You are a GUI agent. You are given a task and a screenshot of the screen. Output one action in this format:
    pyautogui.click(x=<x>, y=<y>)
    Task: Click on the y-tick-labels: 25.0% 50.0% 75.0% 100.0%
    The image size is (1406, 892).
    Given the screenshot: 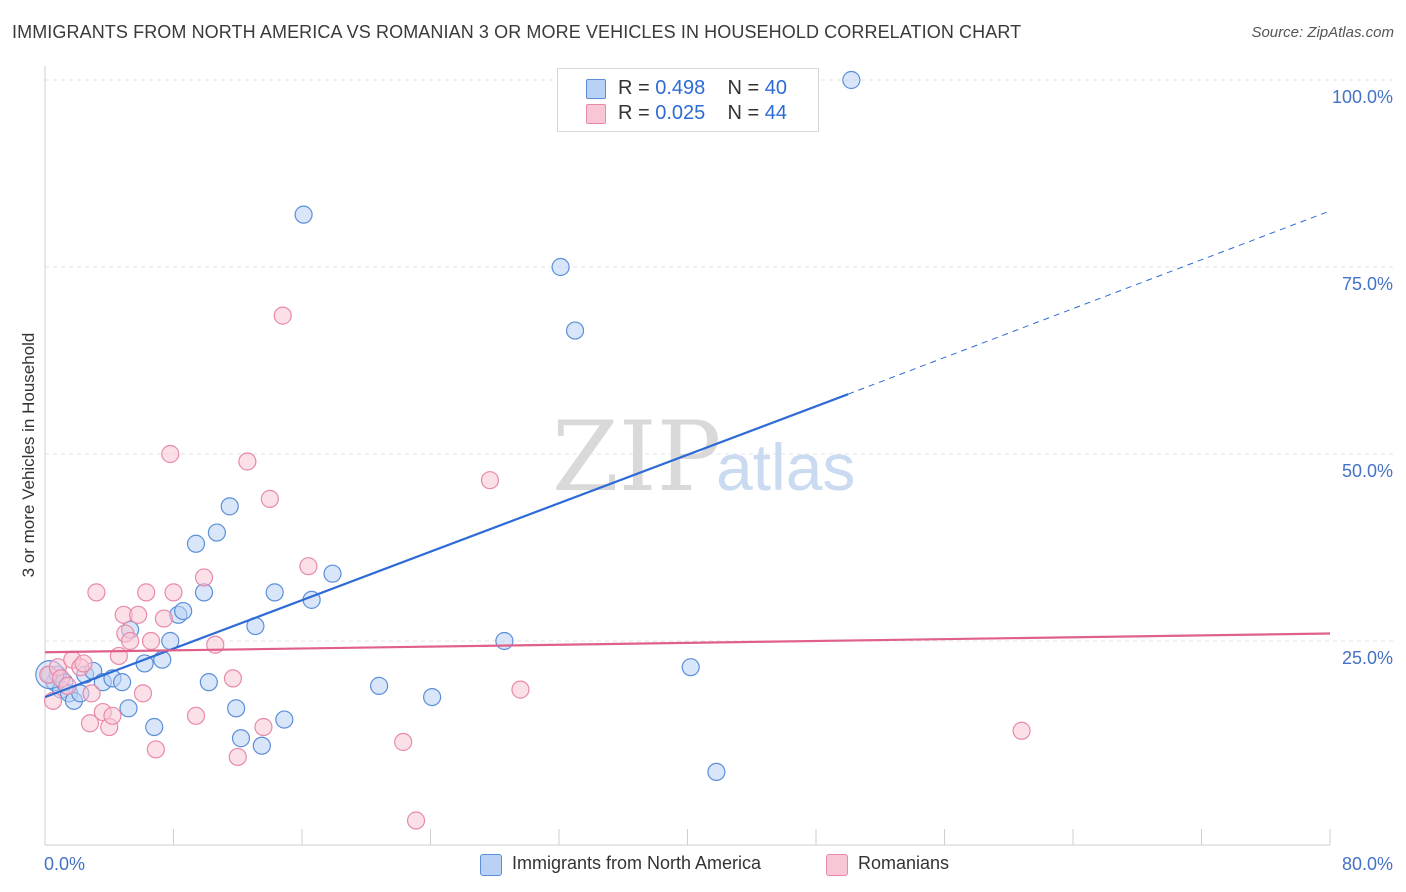 What is the action you would take?
    pyautogui.click(x=1362, y=377)
    